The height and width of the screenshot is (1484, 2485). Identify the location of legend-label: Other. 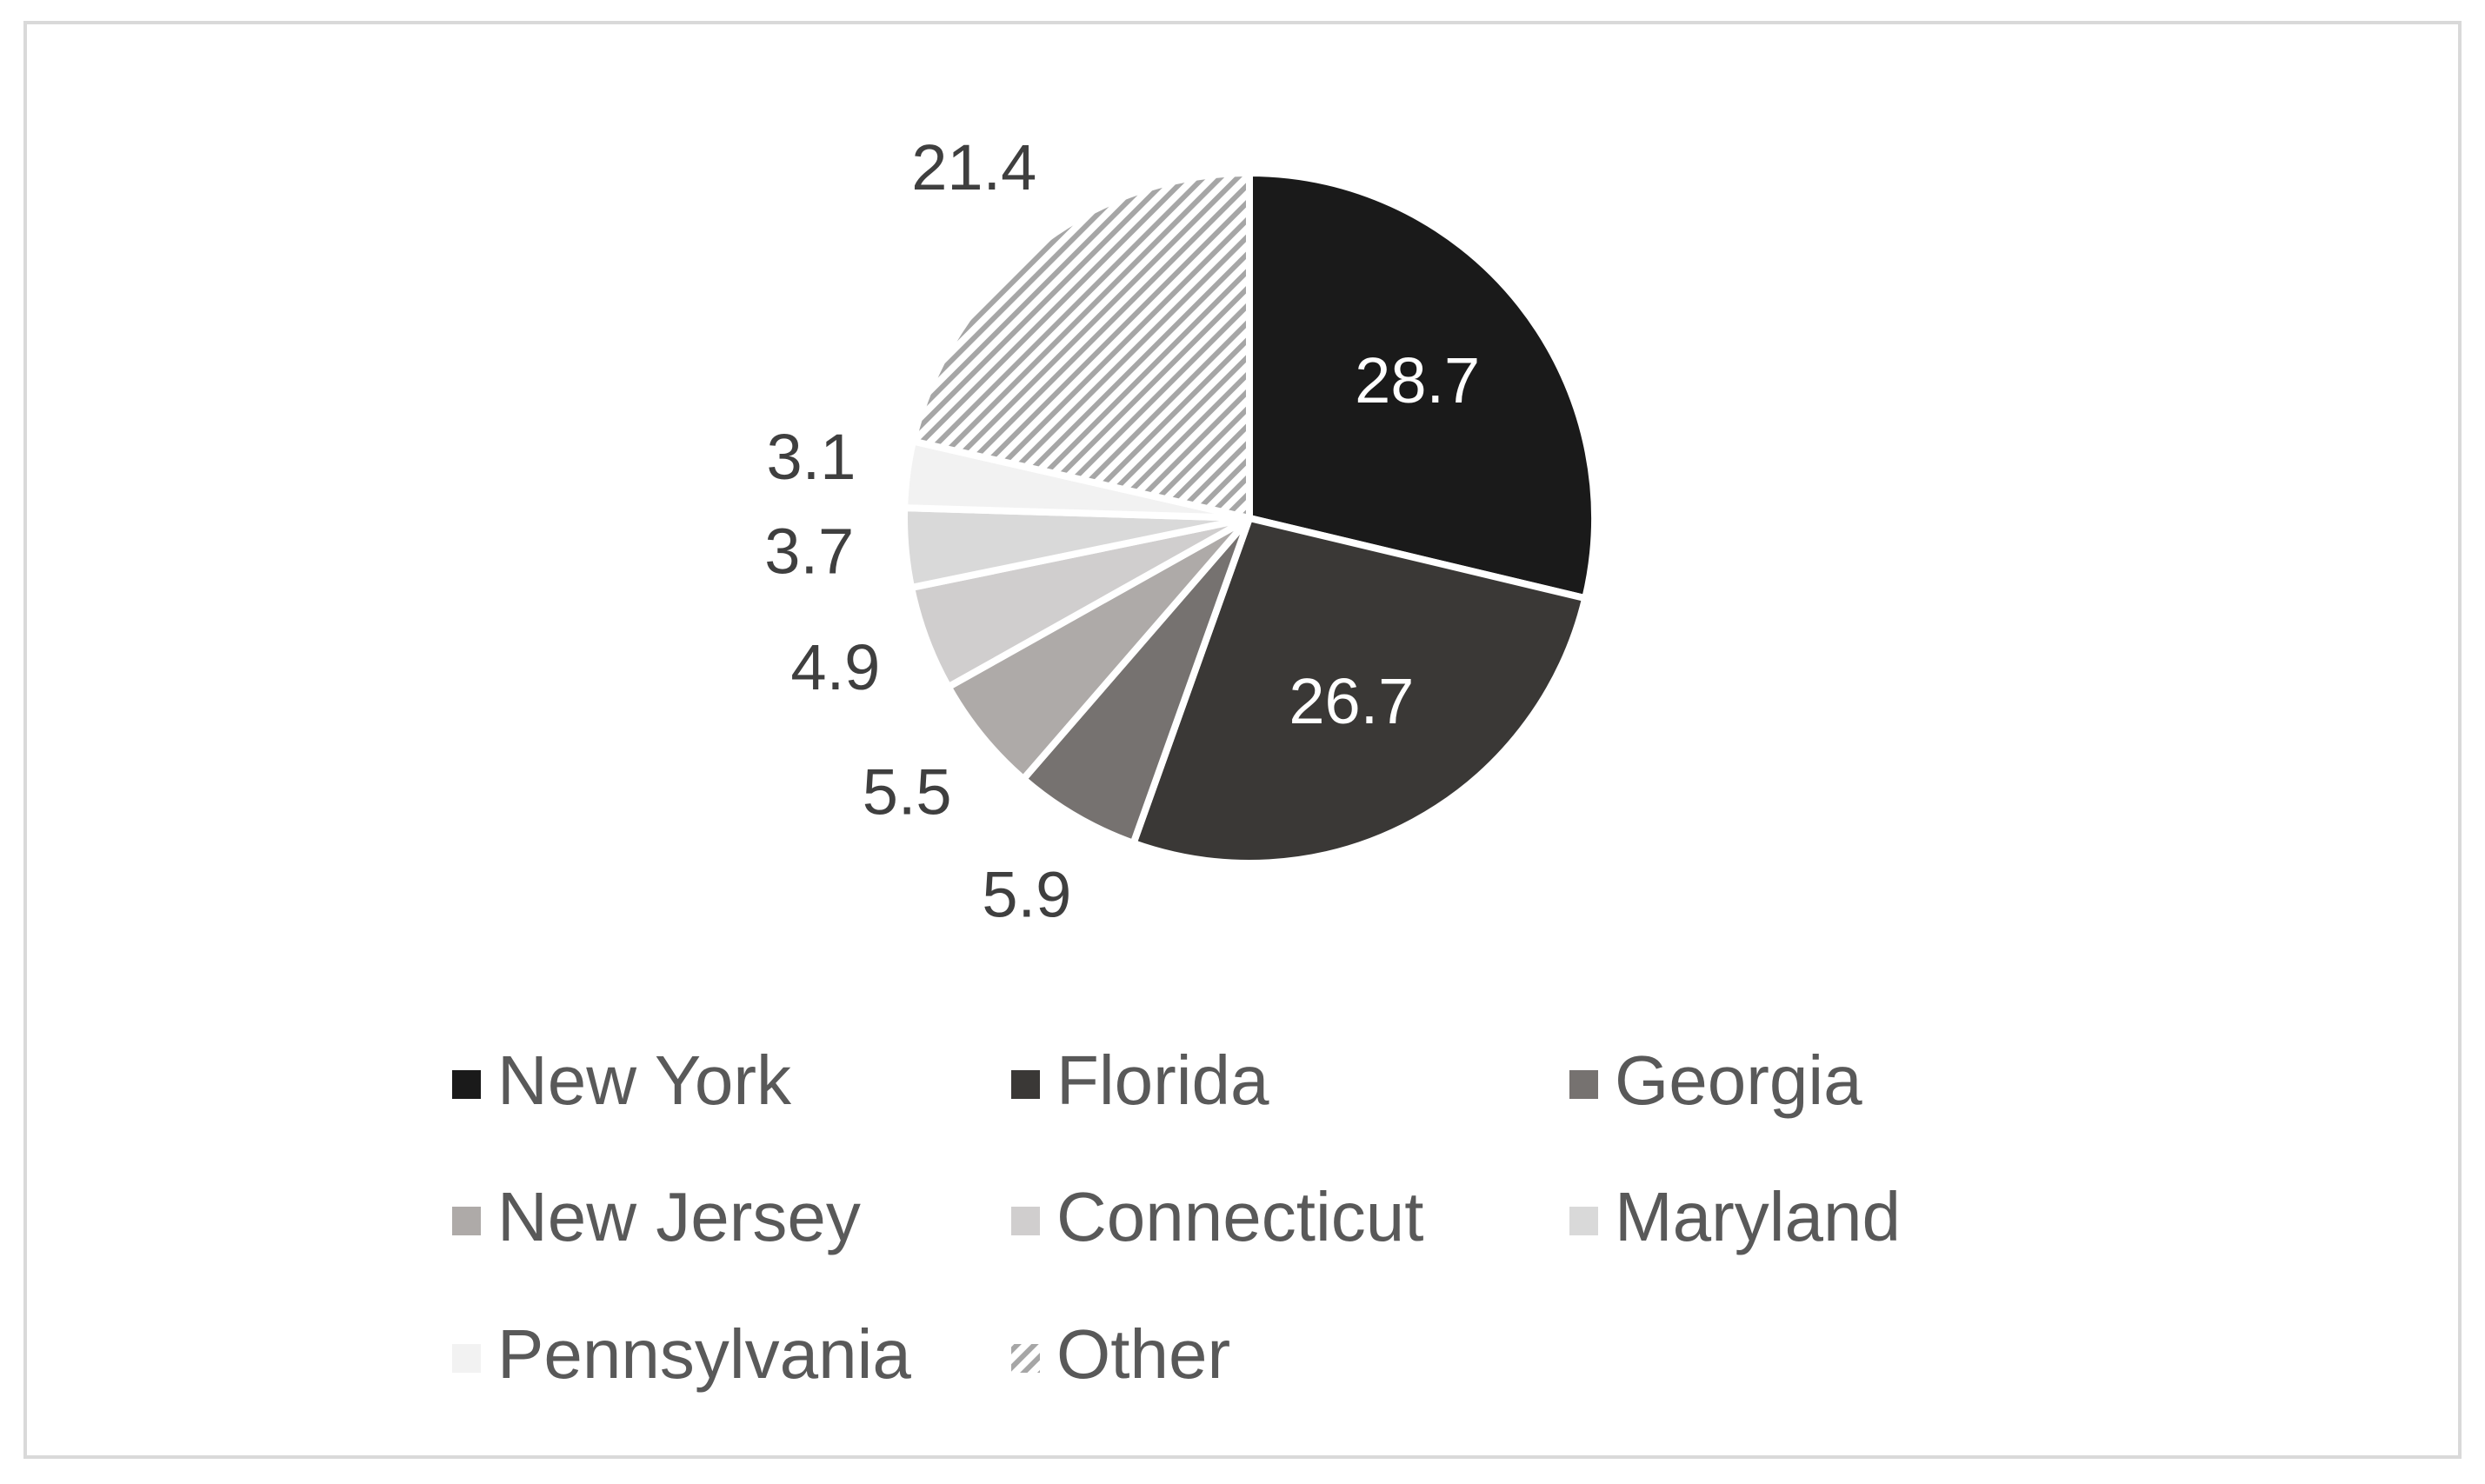
(1143, 1354).